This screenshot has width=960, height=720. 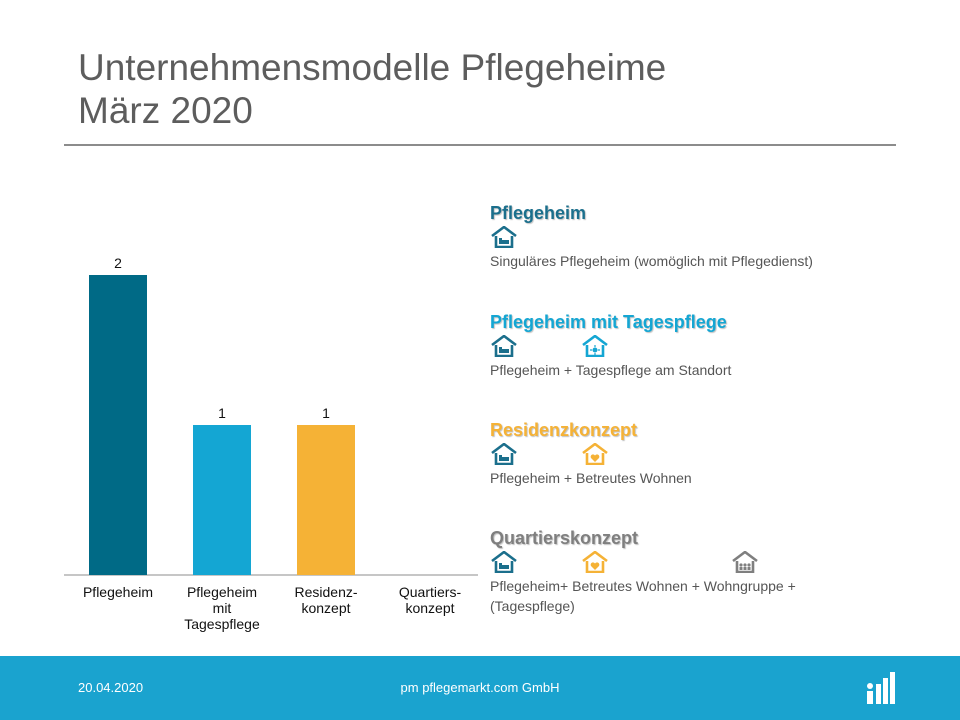 I want to click on category-label-2: Residenz-konzept, so click(x=326, y=600).